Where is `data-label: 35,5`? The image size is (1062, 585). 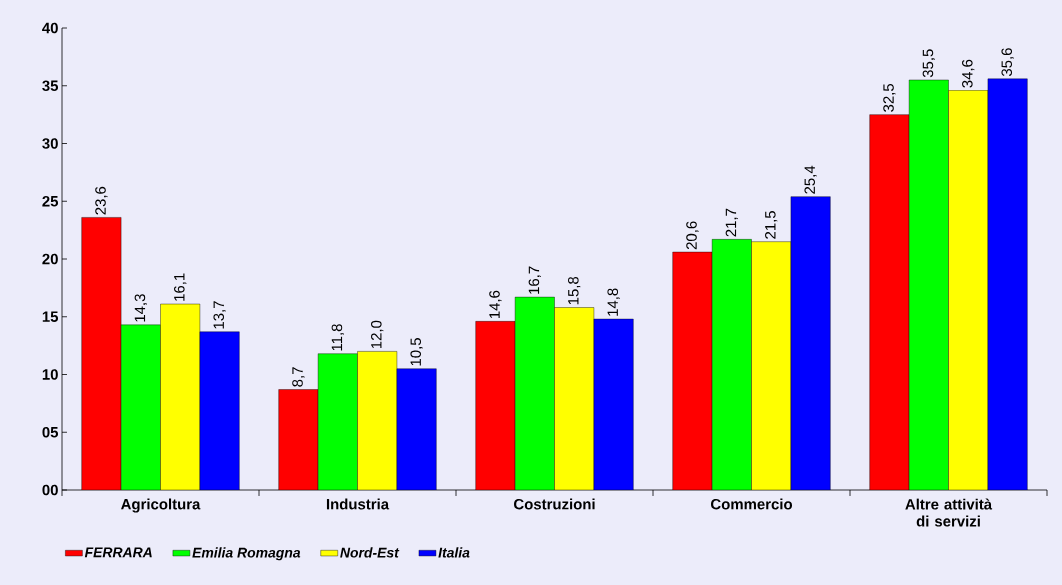
data-label: 35,5 is located at coordinates (928, 63).